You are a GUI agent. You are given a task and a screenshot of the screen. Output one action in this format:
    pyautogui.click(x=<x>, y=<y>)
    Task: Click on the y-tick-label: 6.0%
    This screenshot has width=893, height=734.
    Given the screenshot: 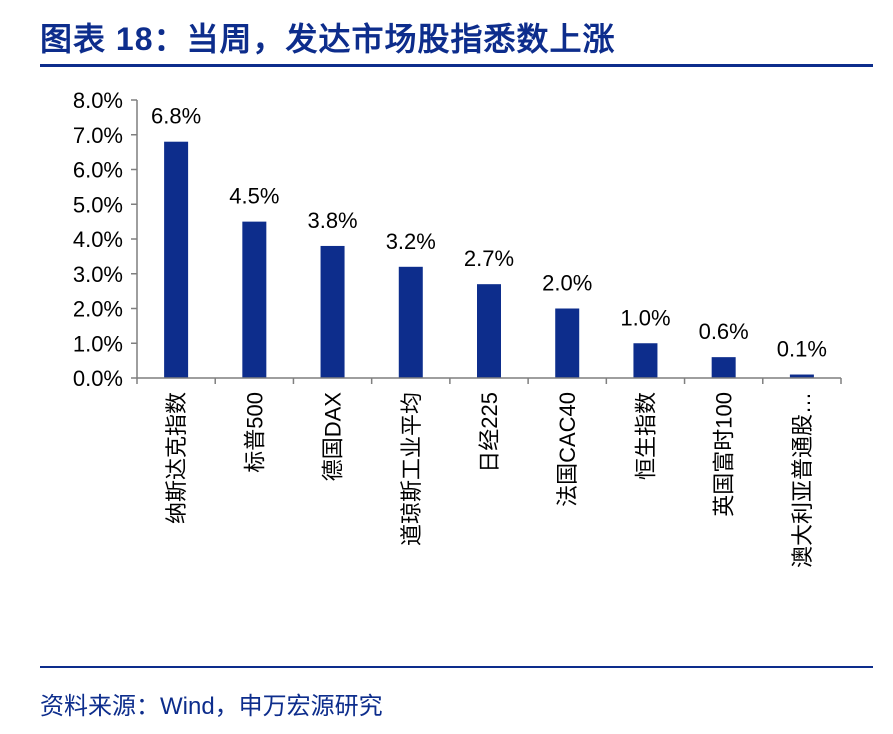 What is the action you would take?
    pyautogui.click(x=98, y=170)
    